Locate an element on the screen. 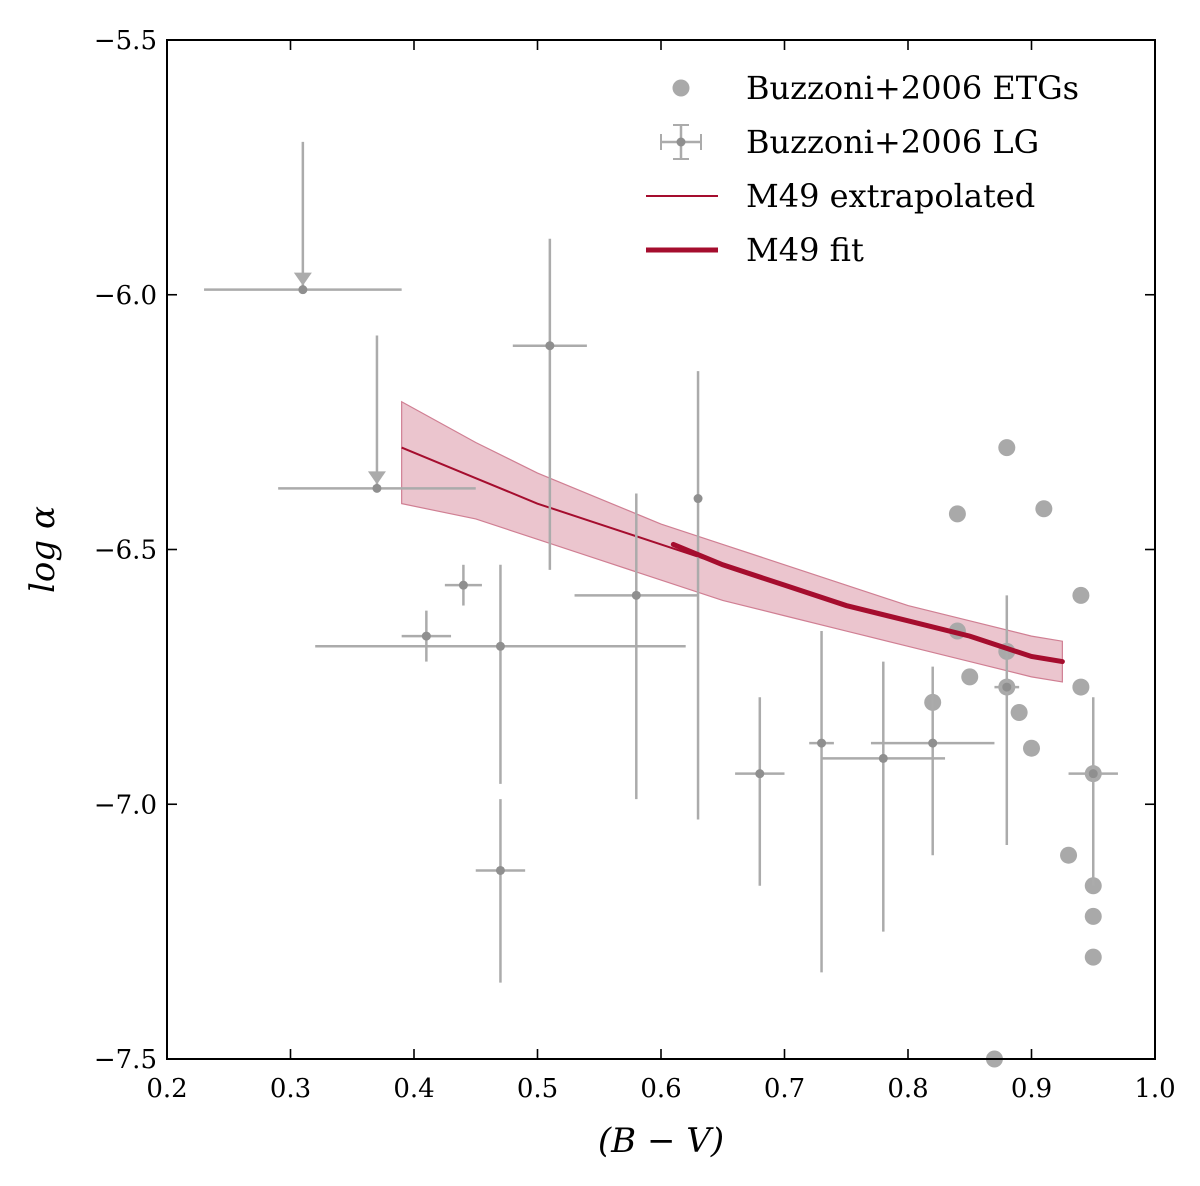 The width and height of the screenshot is (1200, 1186). legend-item: M49 fit is located at coordinates (755, 250).